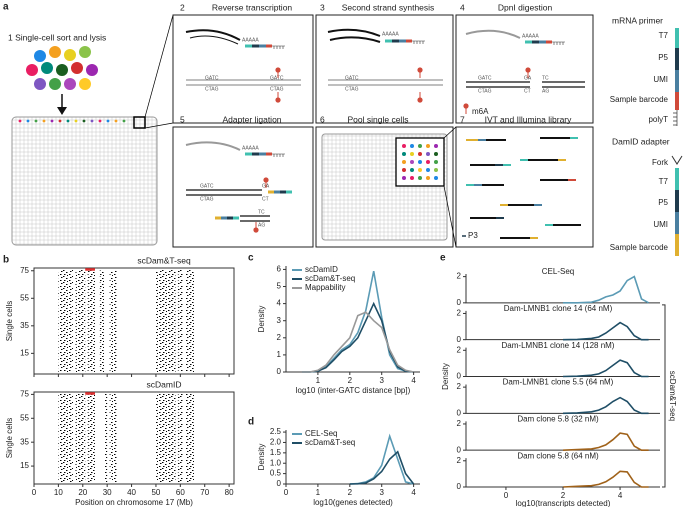 This screenshot has width=685, height=507. What do you see at coordinates (58, 492) in the screenshot?
I see `x-tick-label: 10` at bounding box center [58, 492].